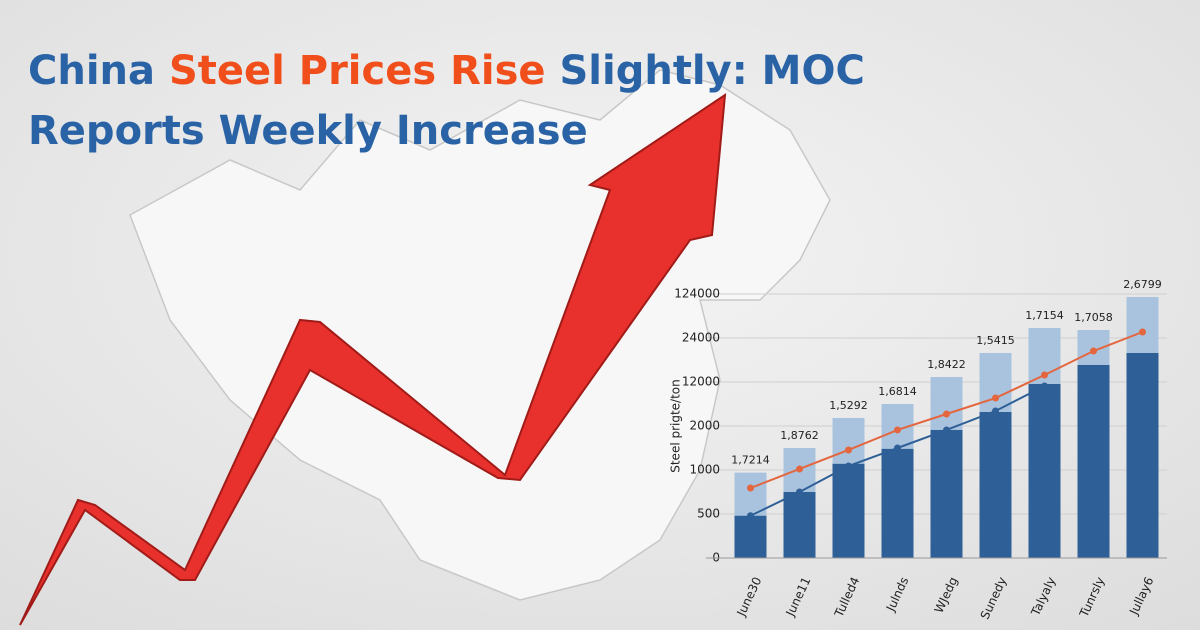 The image size is (1200, 630). What do you see at coordinates (848, 405) in the screenshot?
I see `bar-label: 1,5292` at bounding box center [848, 405].